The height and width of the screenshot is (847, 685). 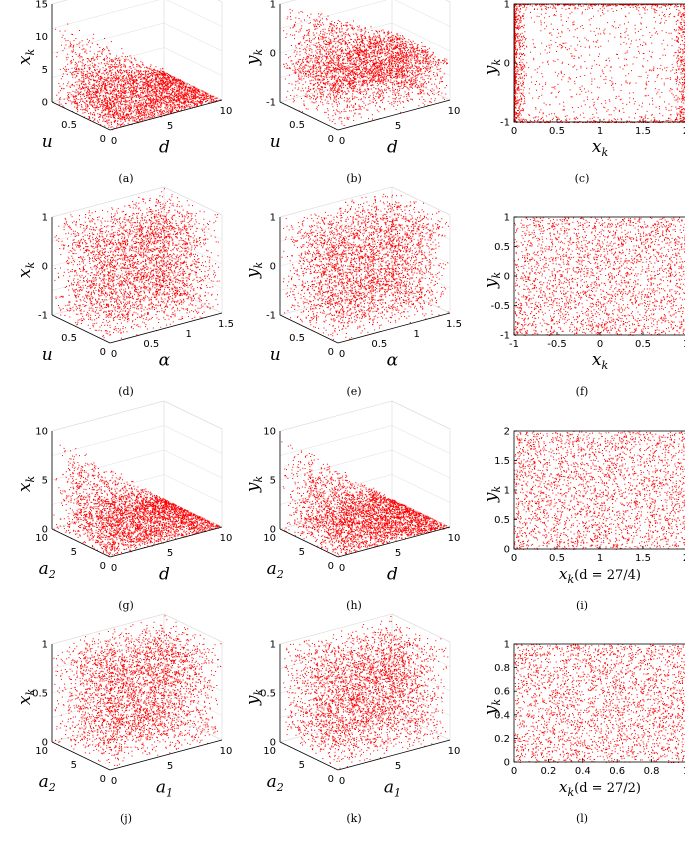 I want to click on x-tick-label: 2, so click(x=684, y=558).